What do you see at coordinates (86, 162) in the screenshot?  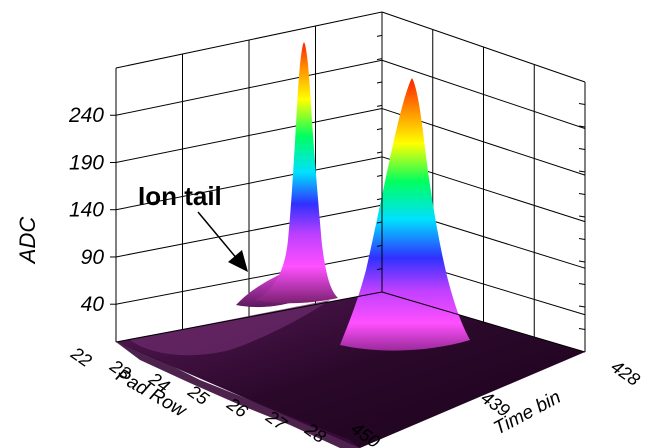 I see `z-tick-label: 190` at bounding box center [86, 162].